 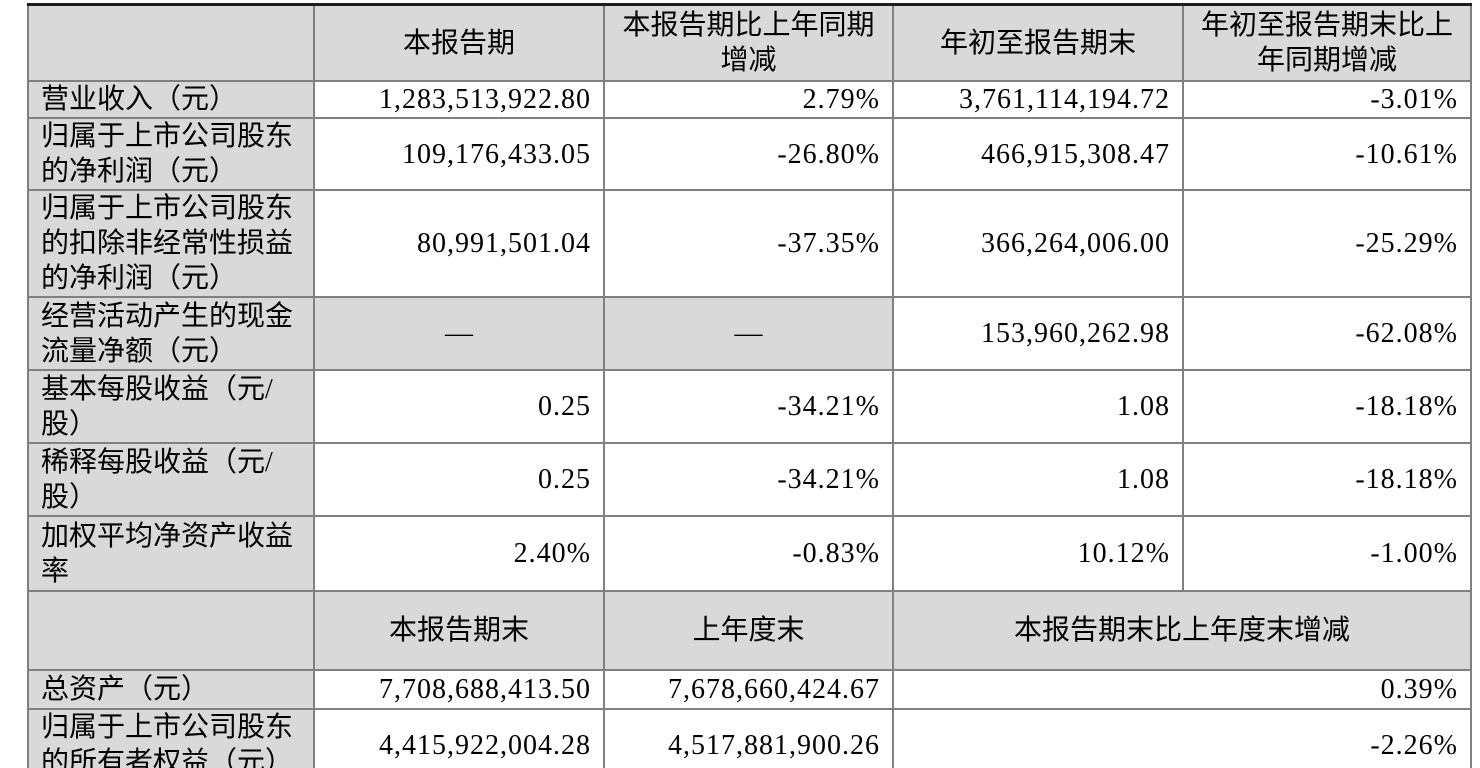 I want to click on row-label: 加权平均净资产收益率, so click(x=171, y=553).